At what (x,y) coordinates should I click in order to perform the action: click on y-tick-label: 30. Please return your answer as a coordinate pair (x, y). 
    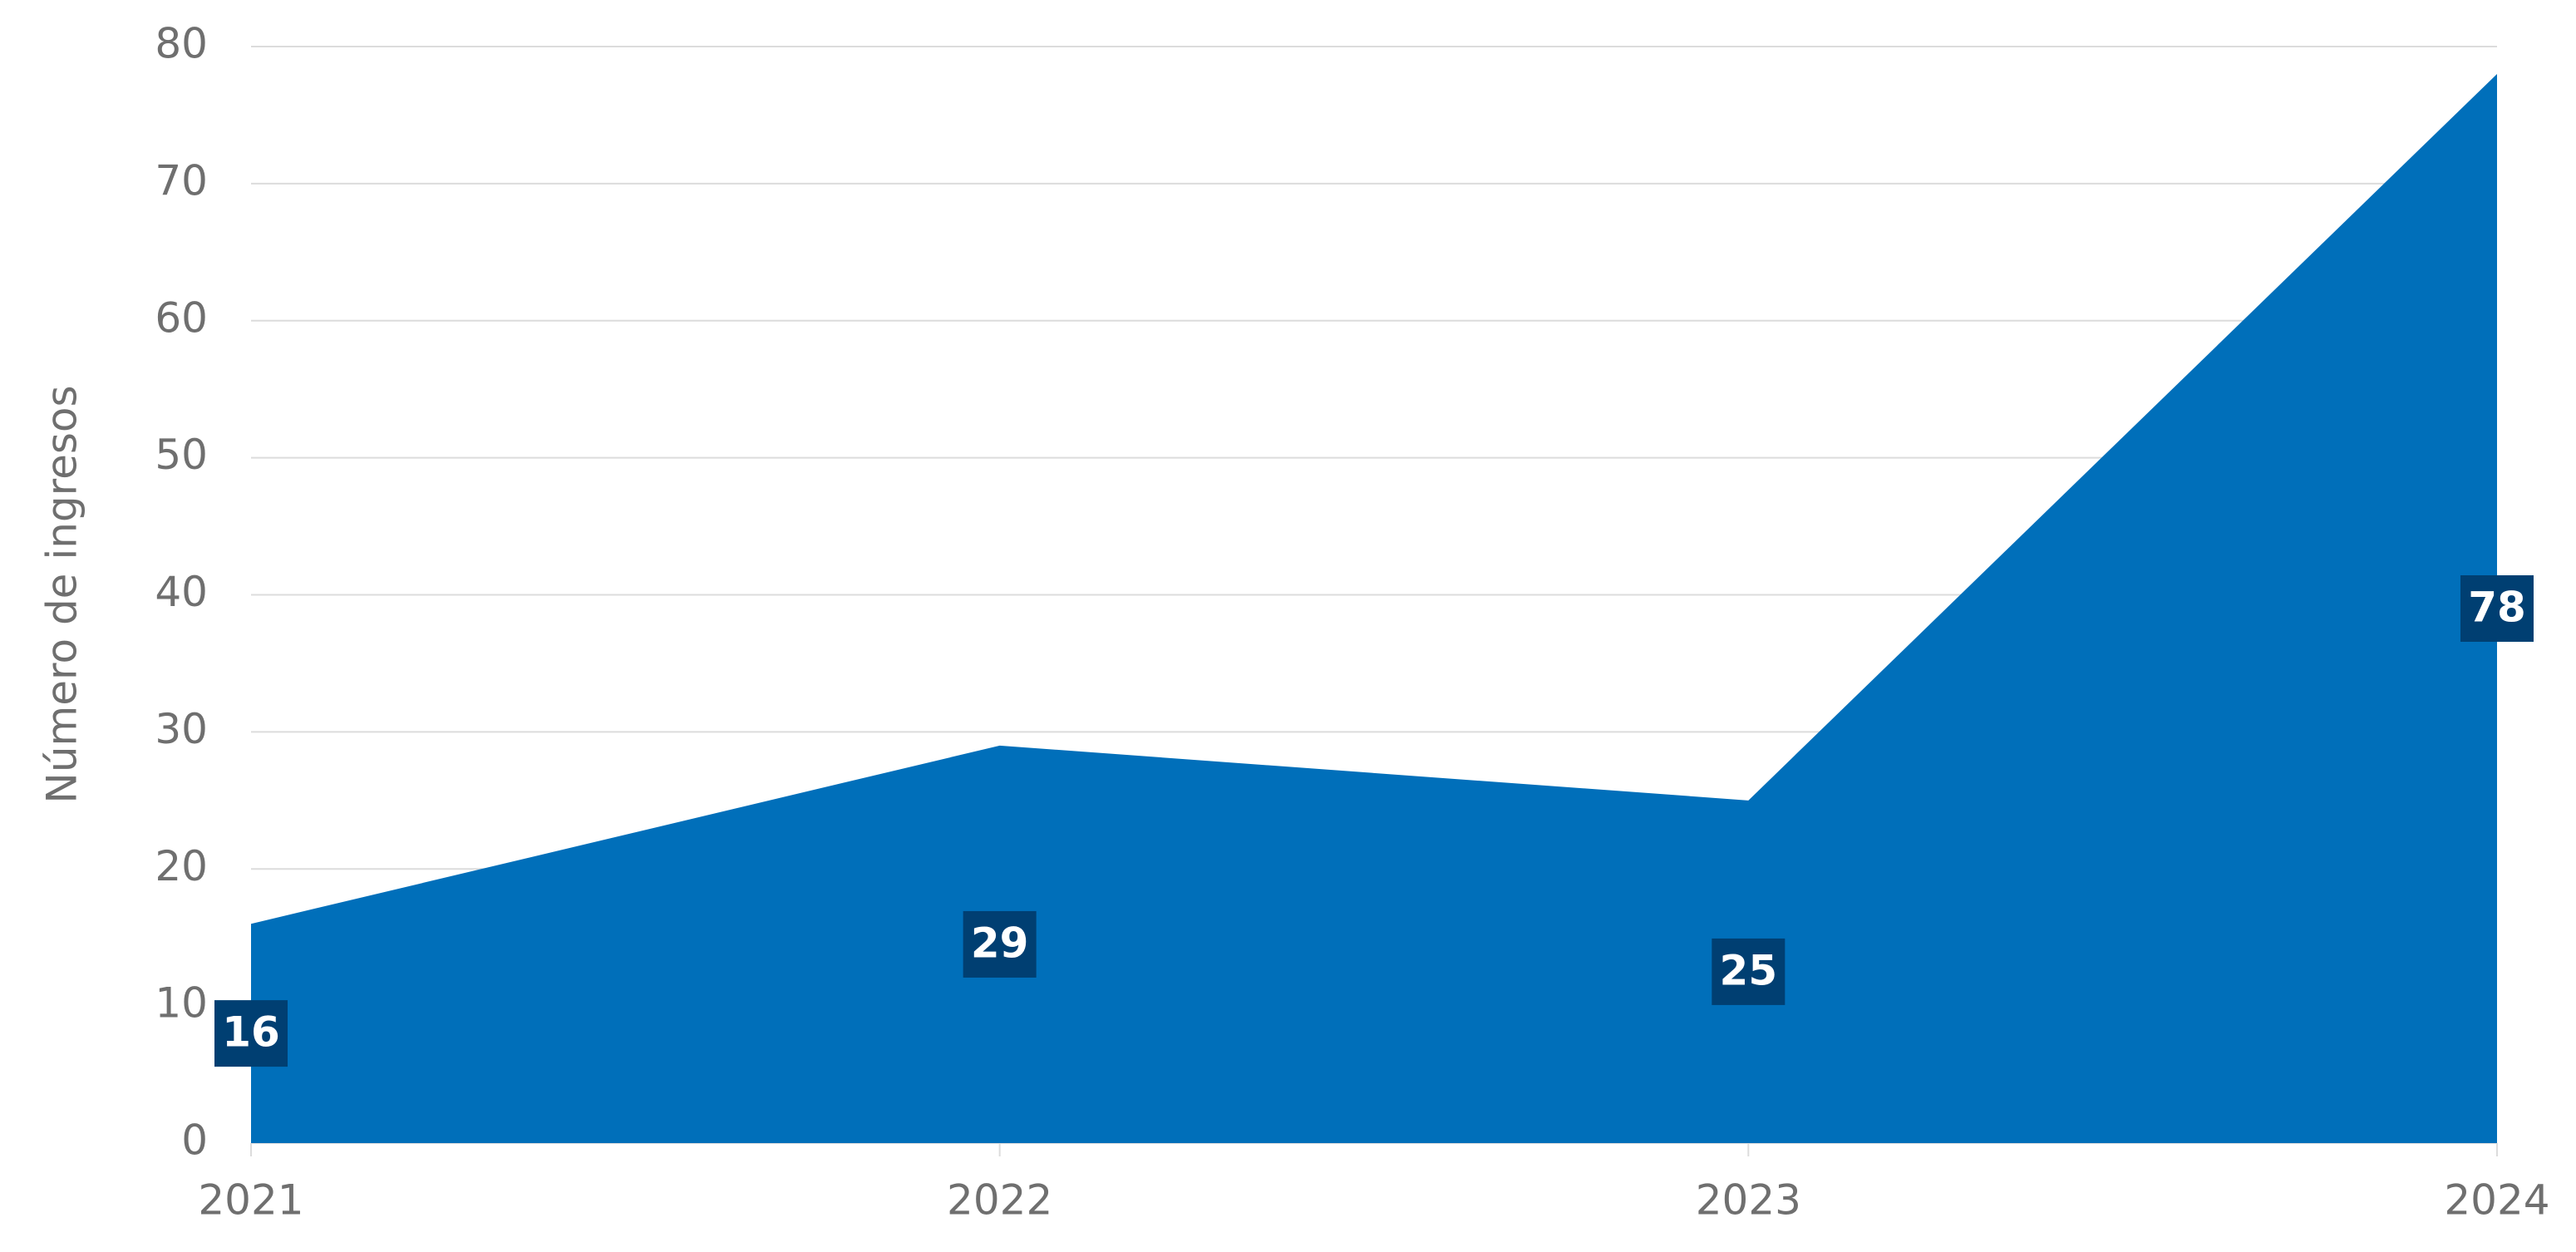
    Looking at the image, I should click on (181, 729).